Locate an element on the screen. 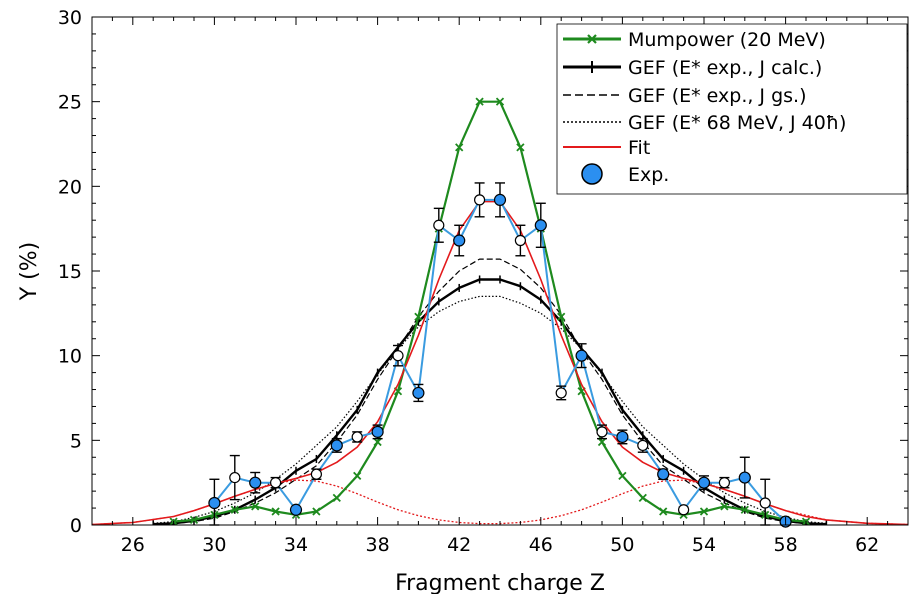 The height and width of the screenshot is (594, 909). y-tick-label: 25 is located at coordinates (70, 103).